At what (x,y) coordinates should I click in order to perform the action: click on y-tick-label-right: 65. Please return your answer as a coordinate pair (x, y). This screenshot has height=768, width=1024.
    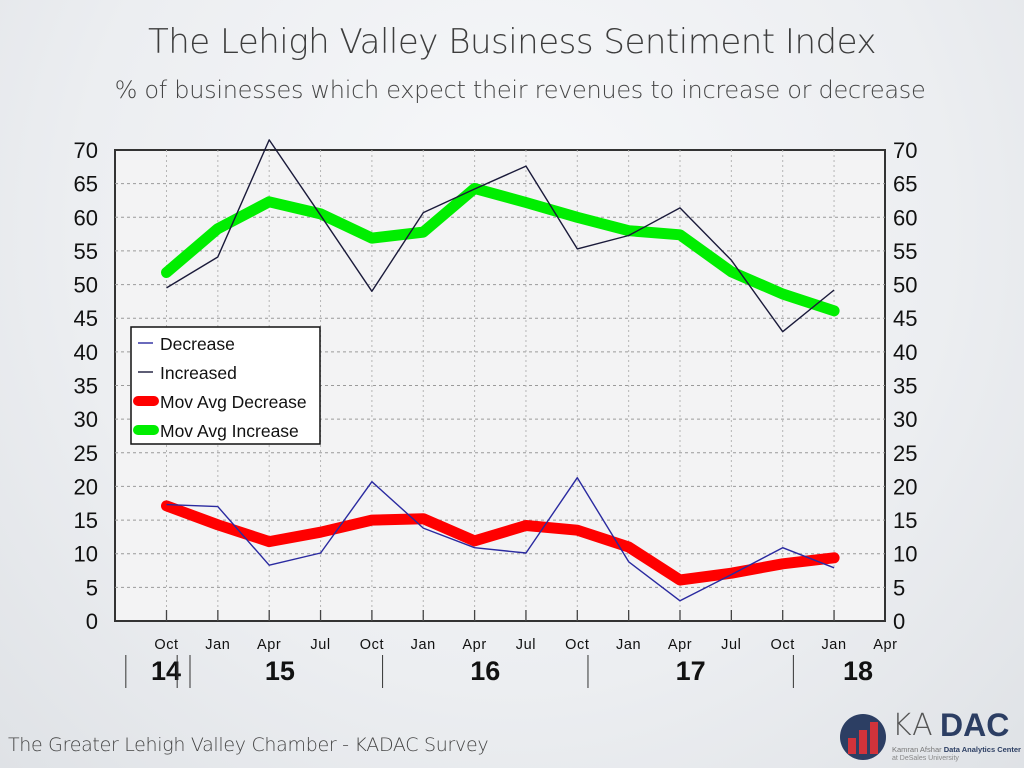
    Looking at the image, I should click on (905, 184).